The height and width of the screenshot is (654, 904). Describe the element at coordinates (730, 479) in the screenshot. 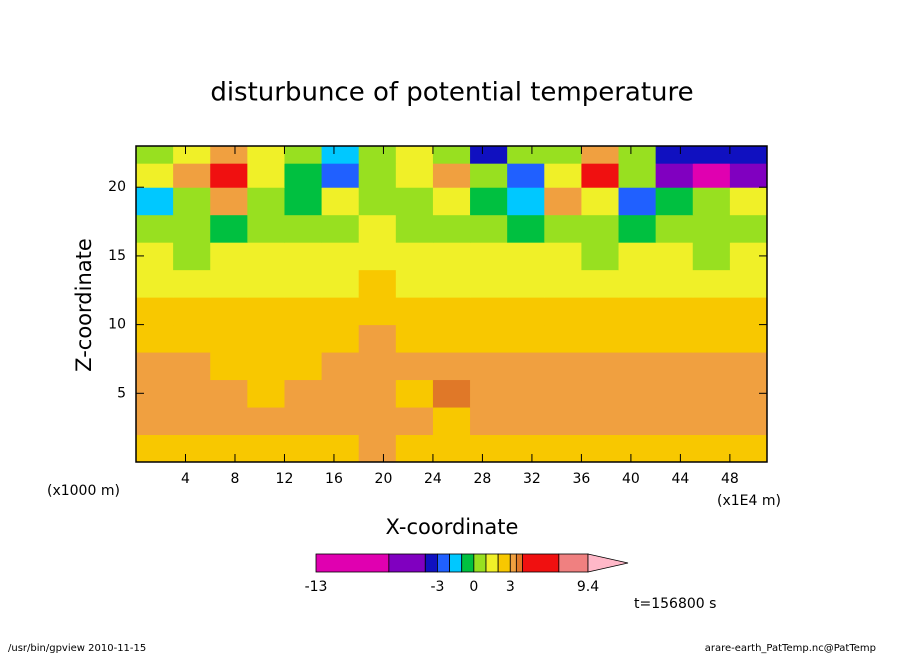

I see `x-tick-label: 48` at that location.